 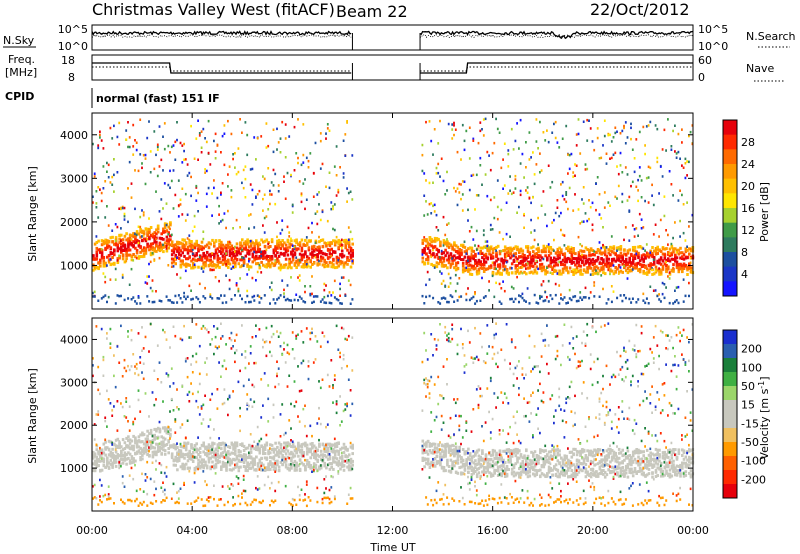 I want to click on nave-label: Nave, so click(x=760, y=68).